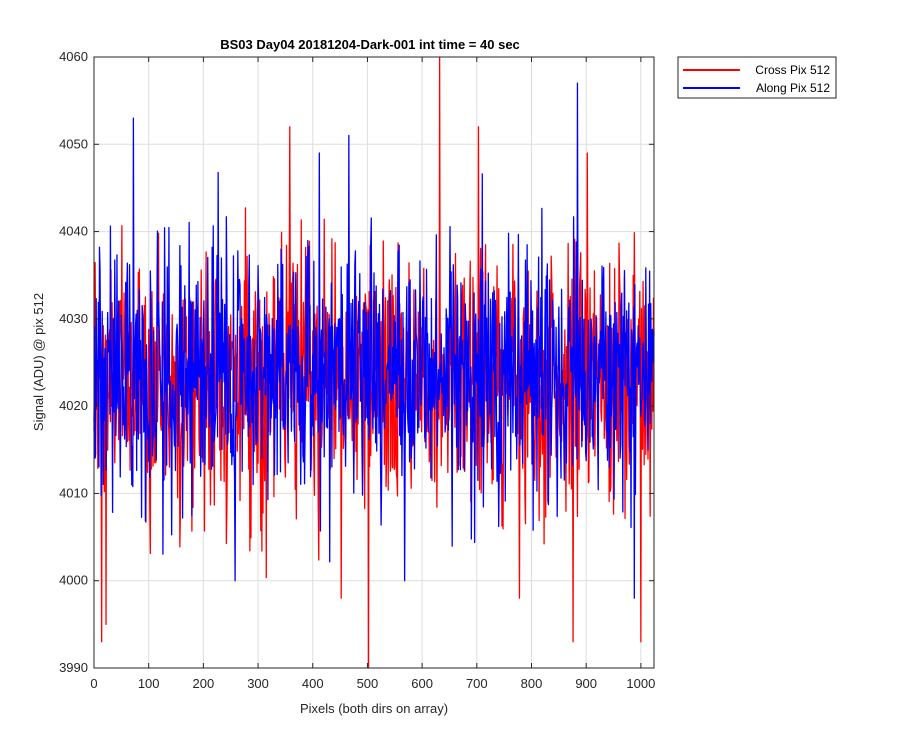 This screenshot has width=900, height=750. Describe the element at coordinates (73, 56) in the screenshot. I see `y-tick-label: 4060` at that location.